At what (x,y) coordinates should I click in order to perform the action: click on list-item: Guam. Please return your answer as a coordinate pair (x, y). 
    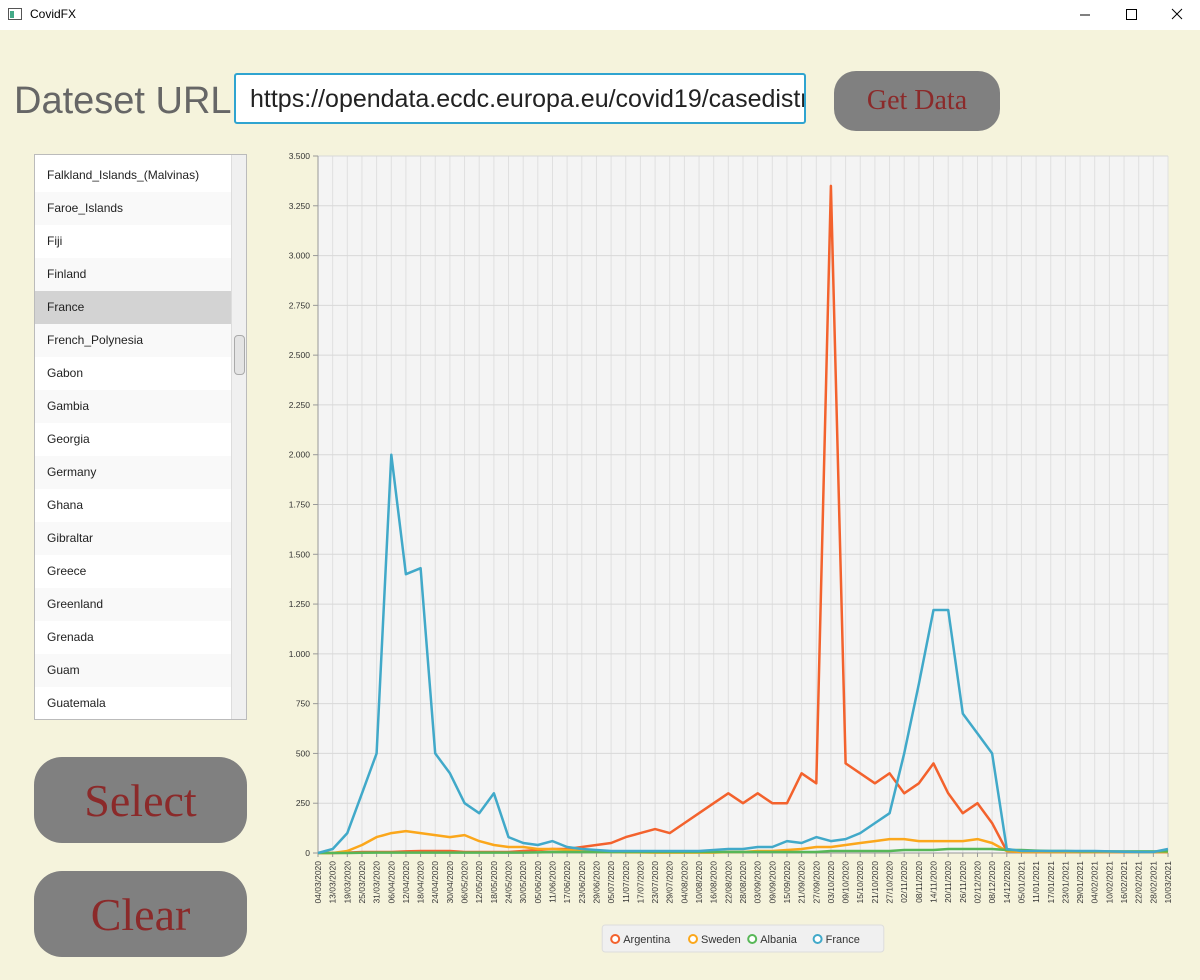
    Looking at the image, I should click on (134, 670).